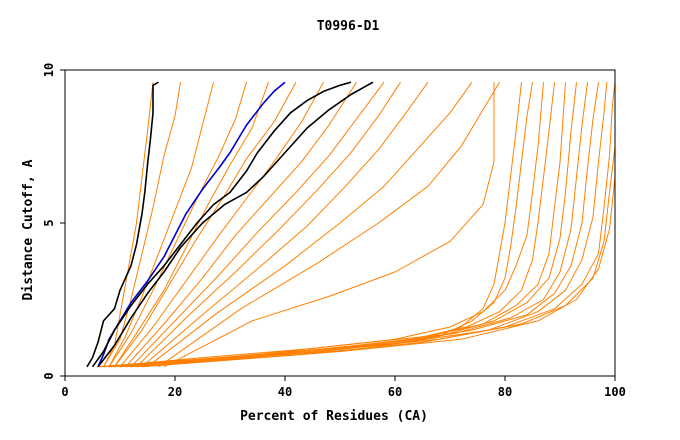 The width and height of the screenshot is (680, 440). Describe the element at coordinates (64, 392) in the screenshot. I see `x-tick-label: 0` at that location.